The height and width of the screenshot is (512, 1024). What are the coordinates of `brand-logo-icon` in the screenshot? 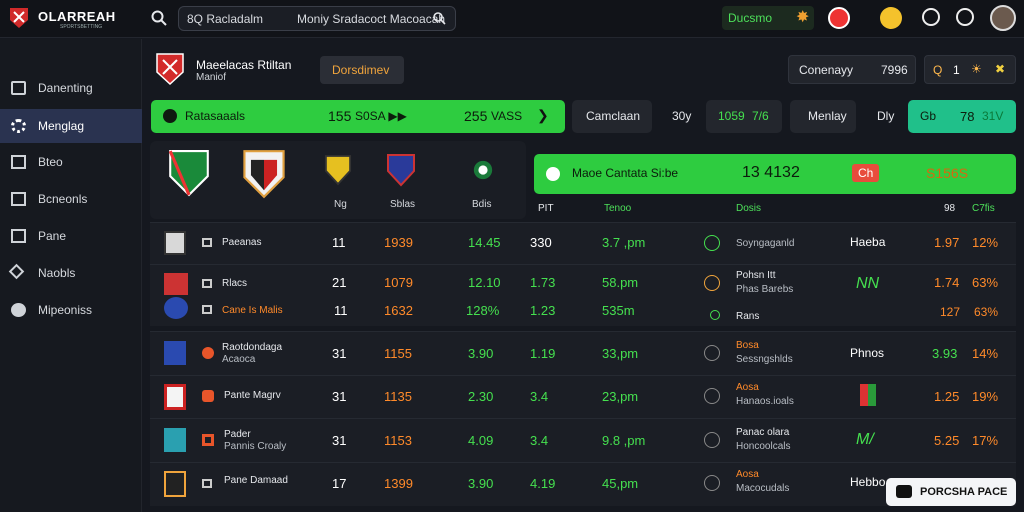 It's located at (19, 18).